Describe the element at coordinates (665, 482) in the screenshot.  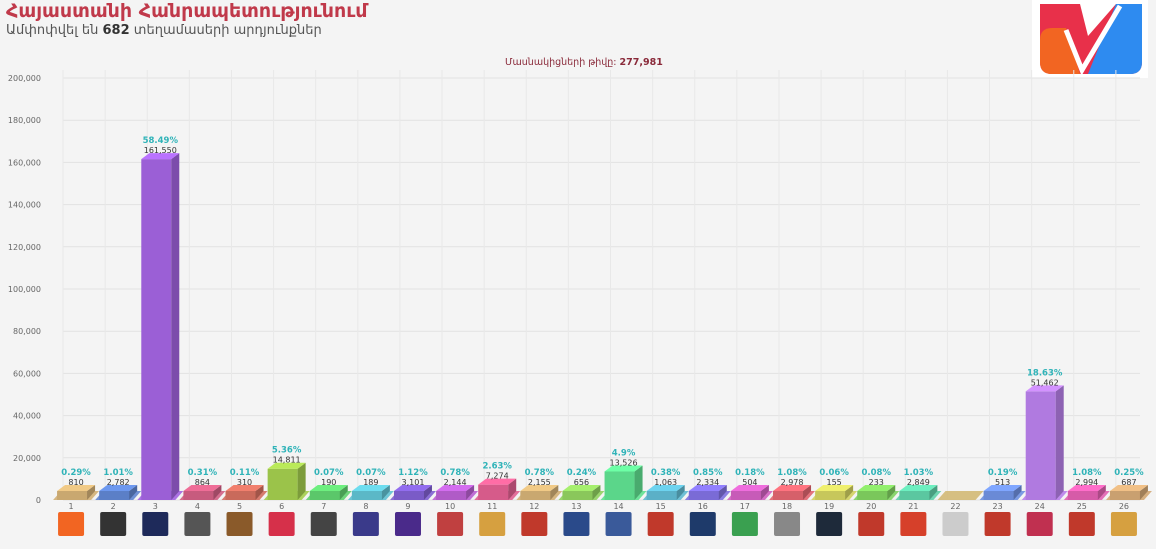
I see `value-label: 1,063` at that location.